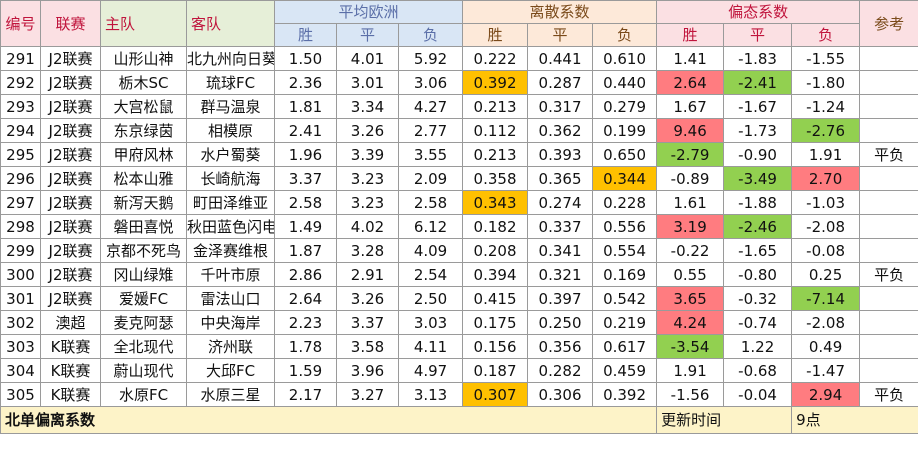 Image resolution: width=918 pixels, height=455 pixels. Describe the element at coordinates (758, 298) in the screenshot. I see `cell-bias-draw: -0.32` at that location.